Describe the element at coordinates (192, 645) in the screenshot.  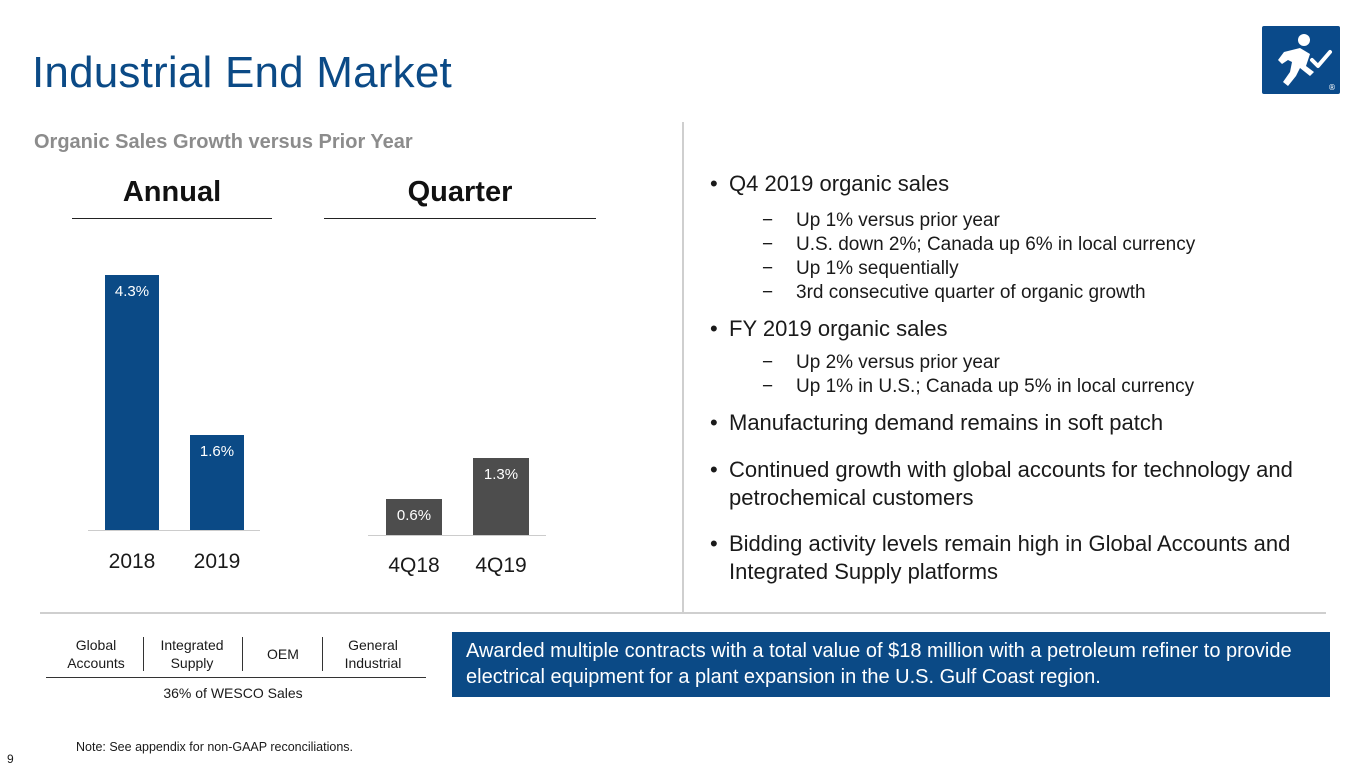
I see `segment-line1: Integrated` at that location.